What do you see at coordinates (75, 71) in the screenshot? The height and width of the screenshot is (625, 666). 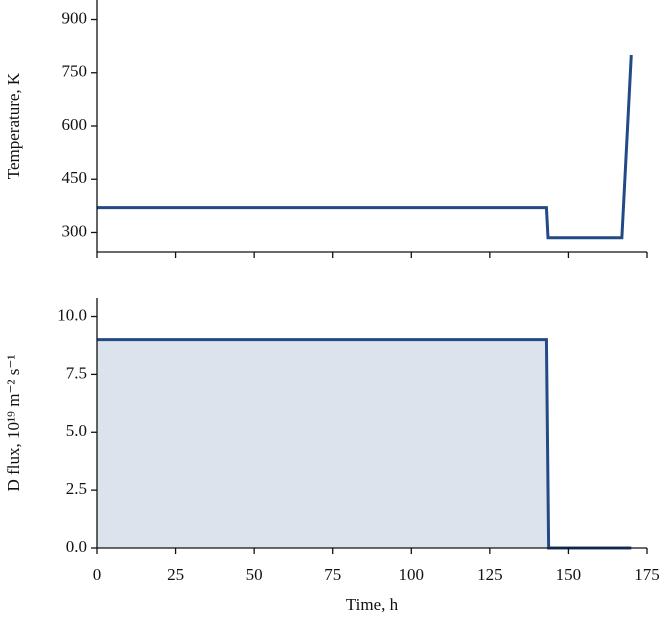 I see `y-tick-label: 750` at bounding box center [75, 71].